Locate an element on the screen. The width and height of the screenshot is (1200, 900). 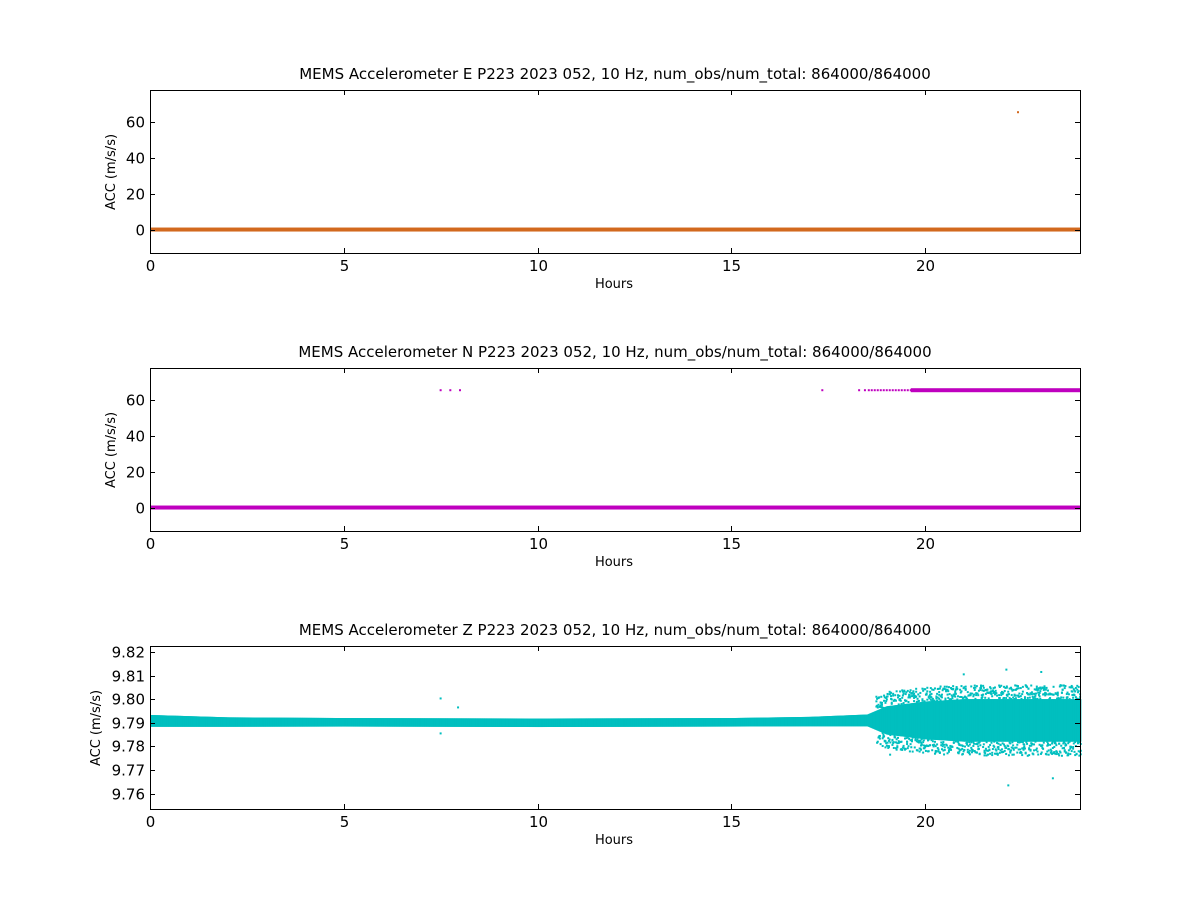
subplot-n-ytick-label: 20 is located at coordinates (135, 473).